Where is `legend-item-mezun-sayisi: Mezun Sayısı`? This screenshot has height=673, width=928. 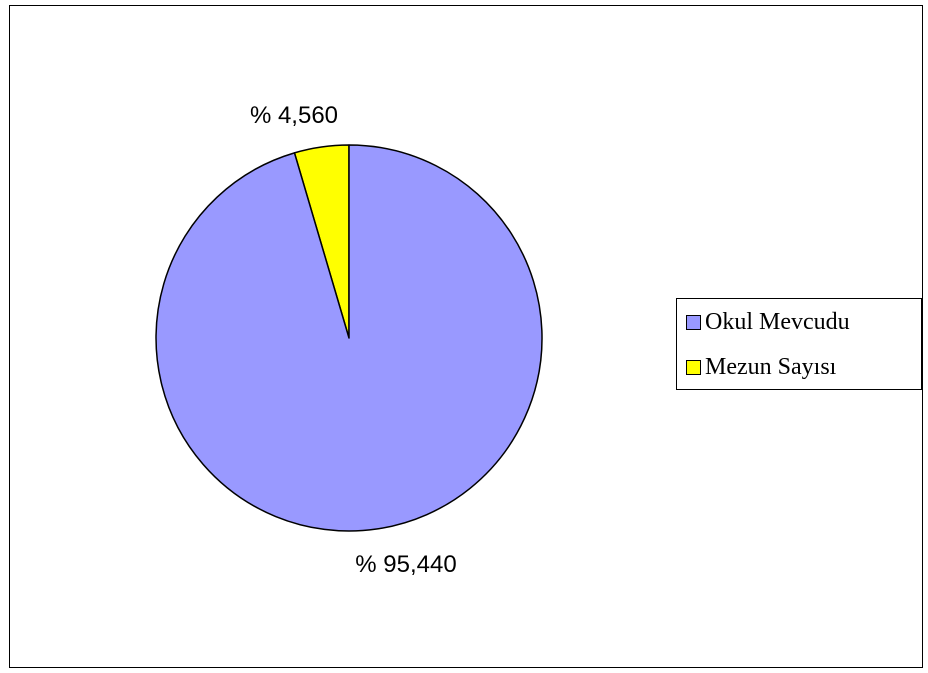
legend-item-mezun-sayisi: Mezun Sayısı is located at coordinates (761, 367).